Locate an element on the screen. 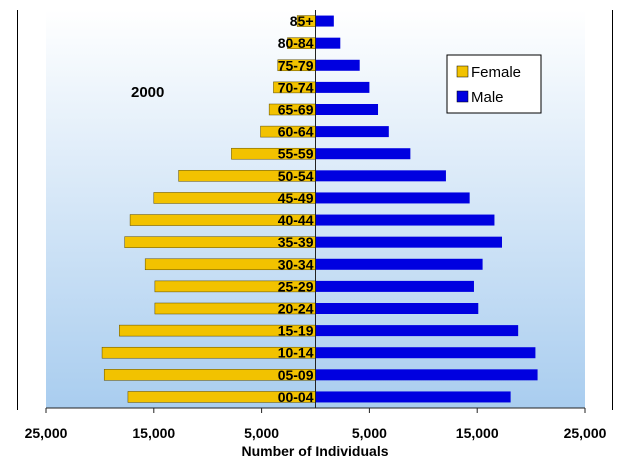  age-label-80-84: 80-84 is located at coordinates (296, 43).